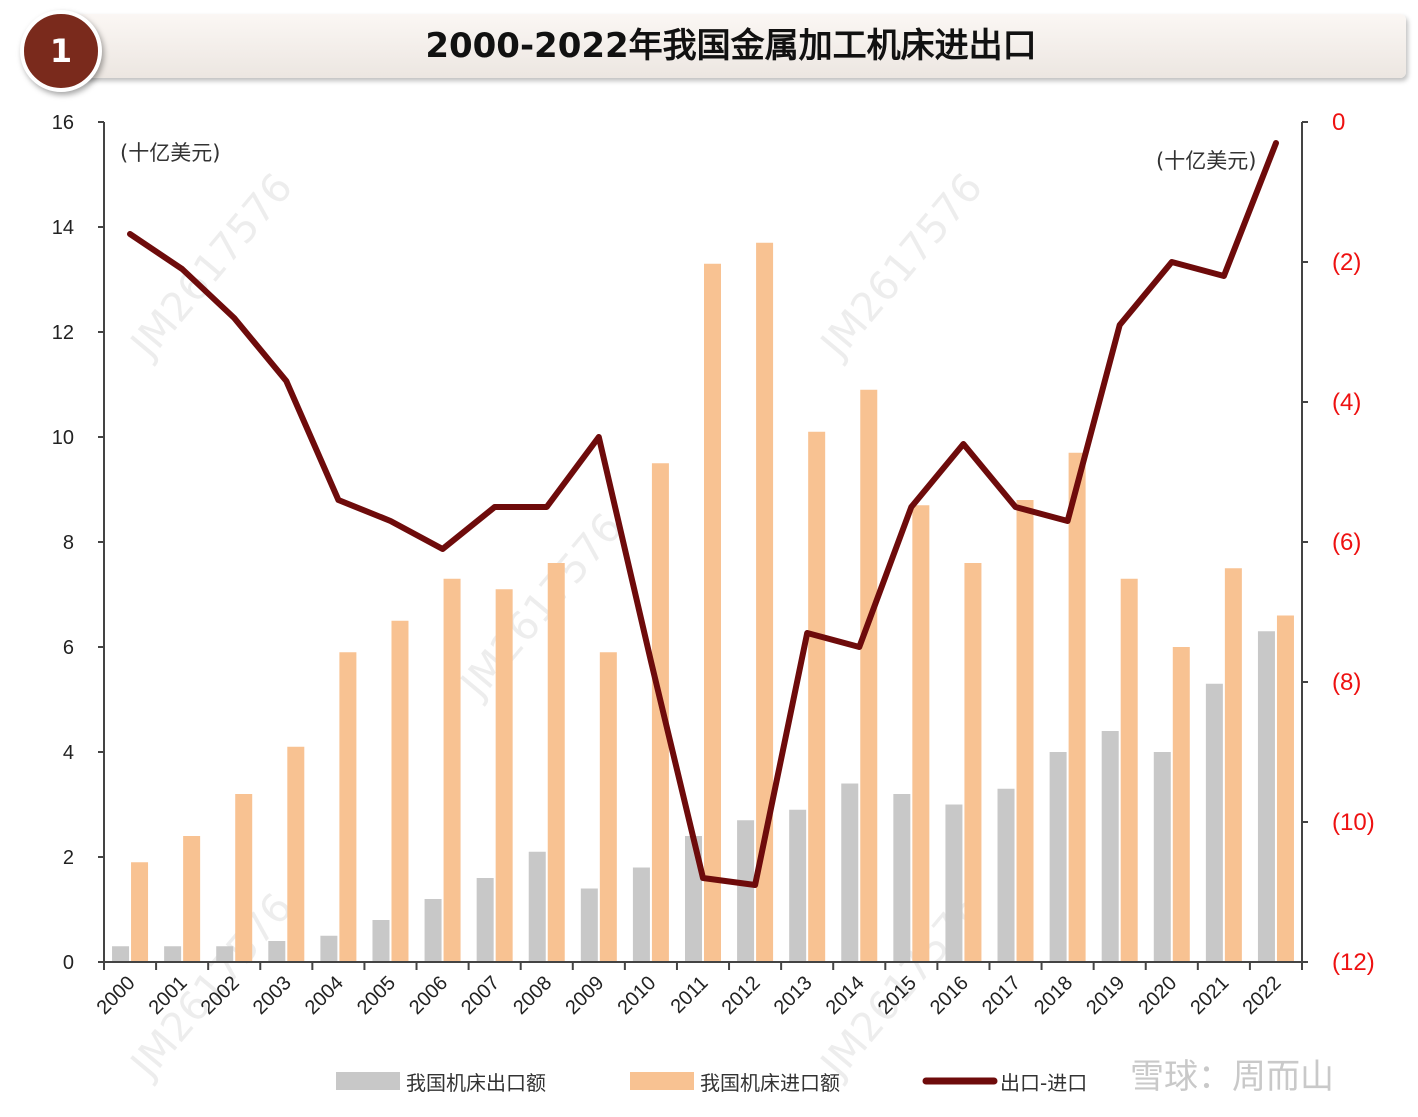 This screenshot has height=1117, width=1418. What do you see at coordinates (63, 228) in the screenshot?
I see `left-tick-label: 14` at bounding box center [63, 228].